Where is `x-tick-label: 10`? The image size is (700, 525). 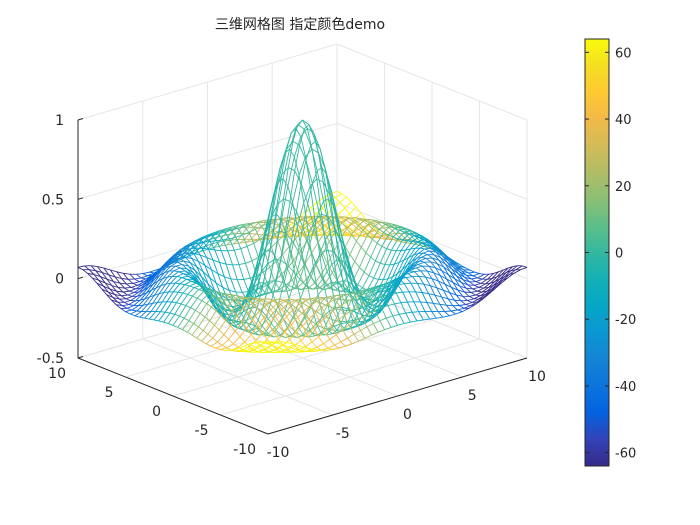
x-tick-label: 10 is located at coordinates (537, 377).